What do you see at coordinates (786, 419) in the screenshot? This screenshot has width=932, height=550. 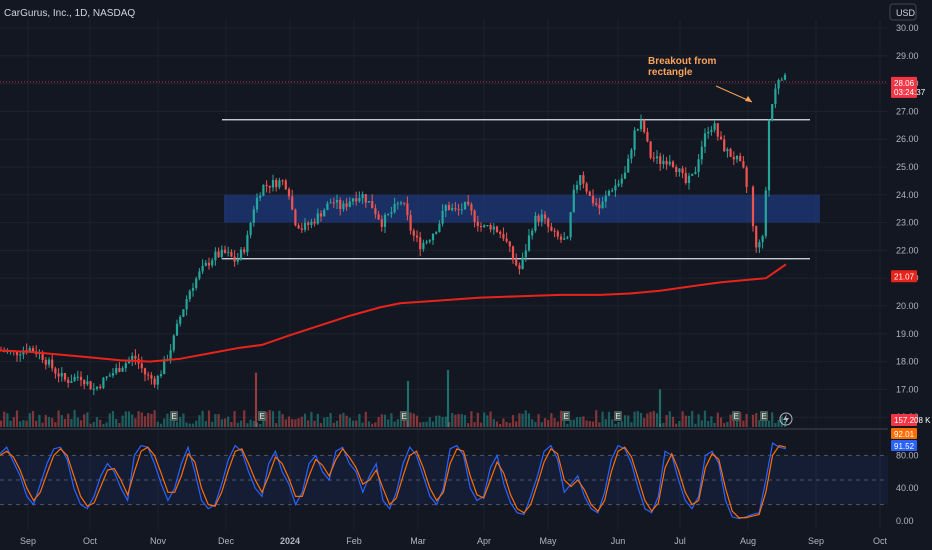 I see `lightning-icon` at bounding box center [786, 419].